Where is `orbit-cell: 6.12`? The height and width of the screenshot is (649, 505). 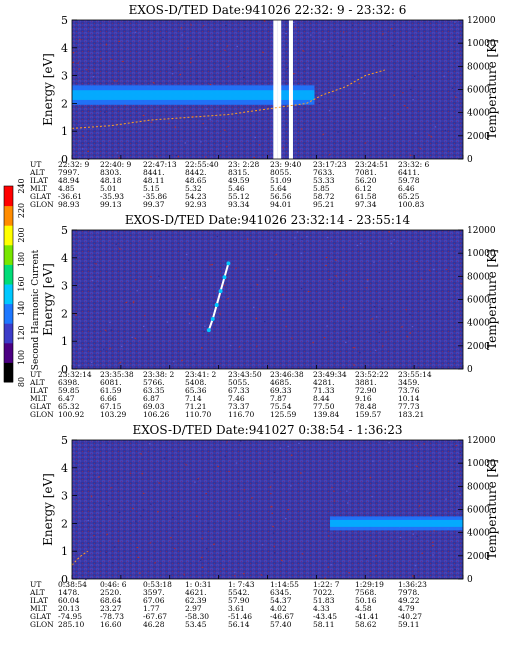 orbit-cell: 6.12 is located at coordinates (363, 188).